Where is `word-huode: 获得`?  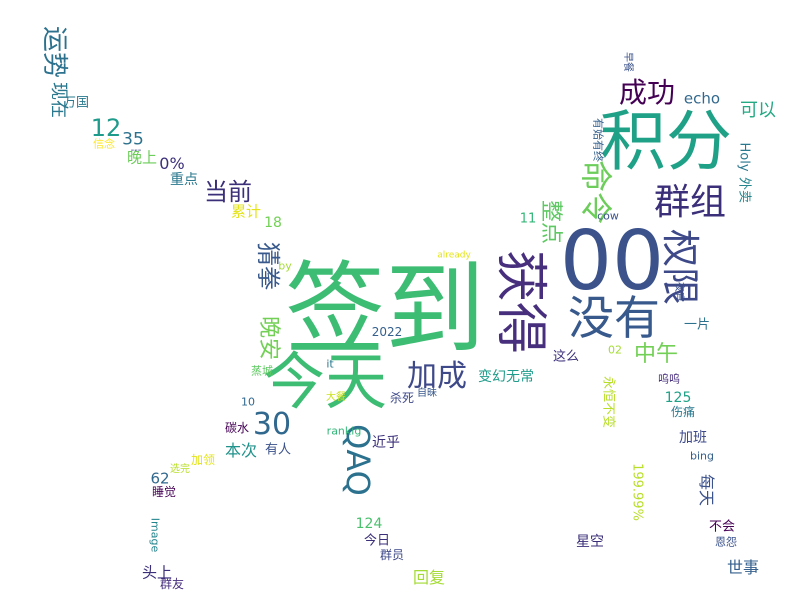 word-huode: 获得 is located at coordinates (520, 302).